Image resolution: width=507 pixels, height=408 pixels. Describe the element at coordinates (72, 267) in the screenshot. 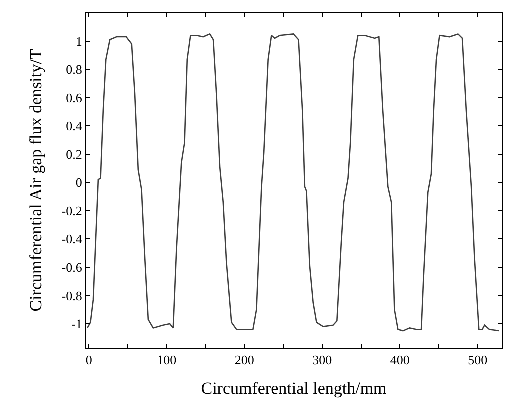

I see `y-tick-label: -0.6` at that location.